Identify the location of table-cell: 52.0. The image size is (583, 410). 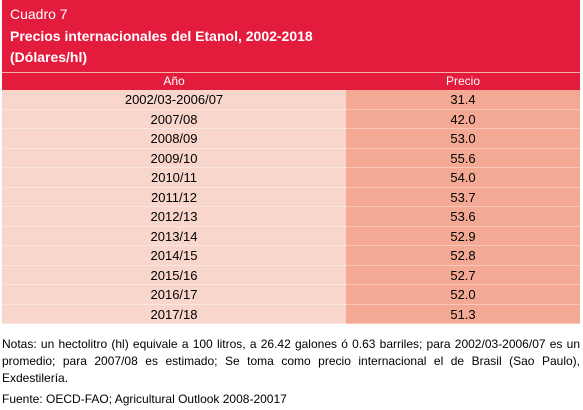
(463, 295).